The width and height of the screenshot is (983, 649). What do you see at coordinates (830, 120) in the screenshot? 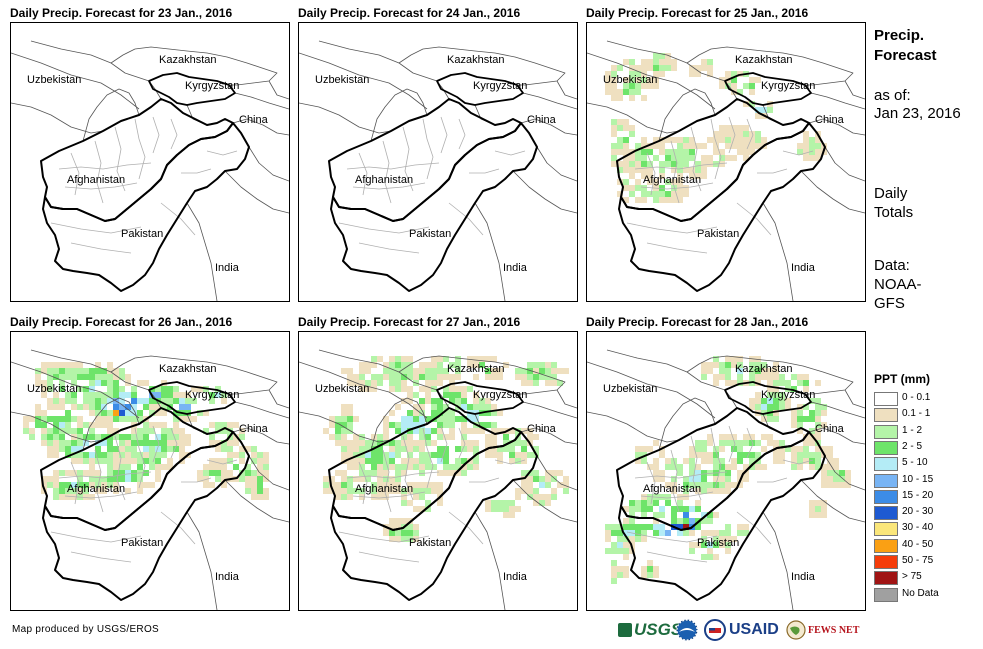
I see `label-china: China` at bounding box center [830, 120].